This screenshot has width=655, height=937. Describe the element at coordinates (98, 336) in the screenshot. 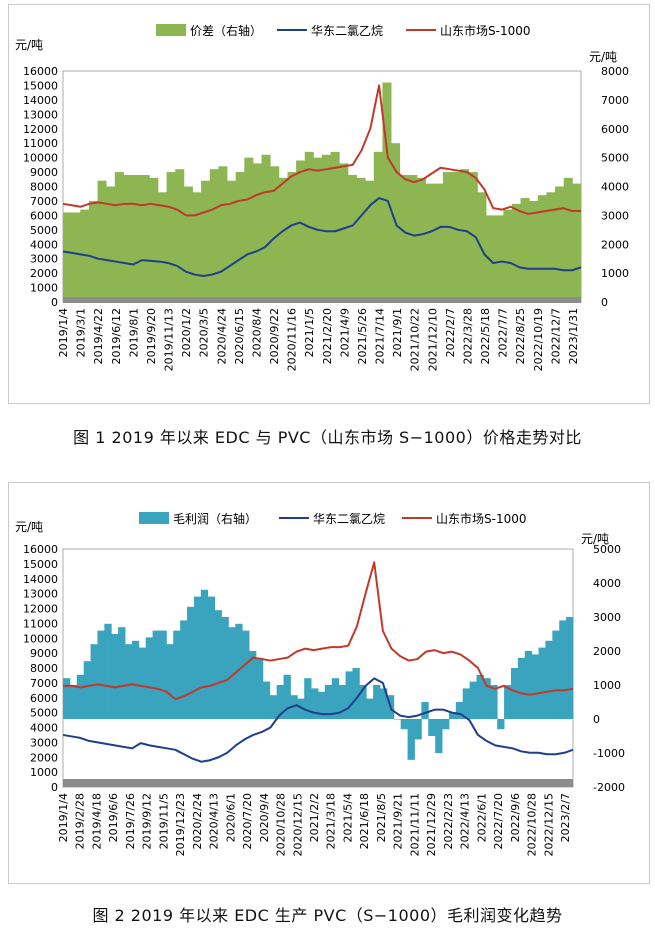

I see `x-tick-label: 2019/4/22` at that location.